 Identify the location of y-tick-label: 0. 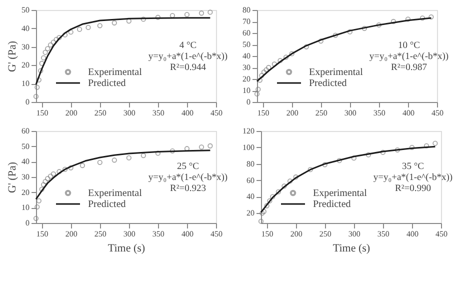
(28, 102).